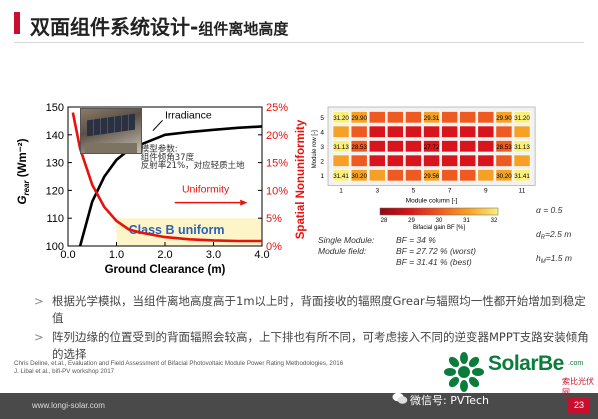 The height and width of the screenshot is (419, 598). I want to click on row-tick-label: 2, so click(322, 161).